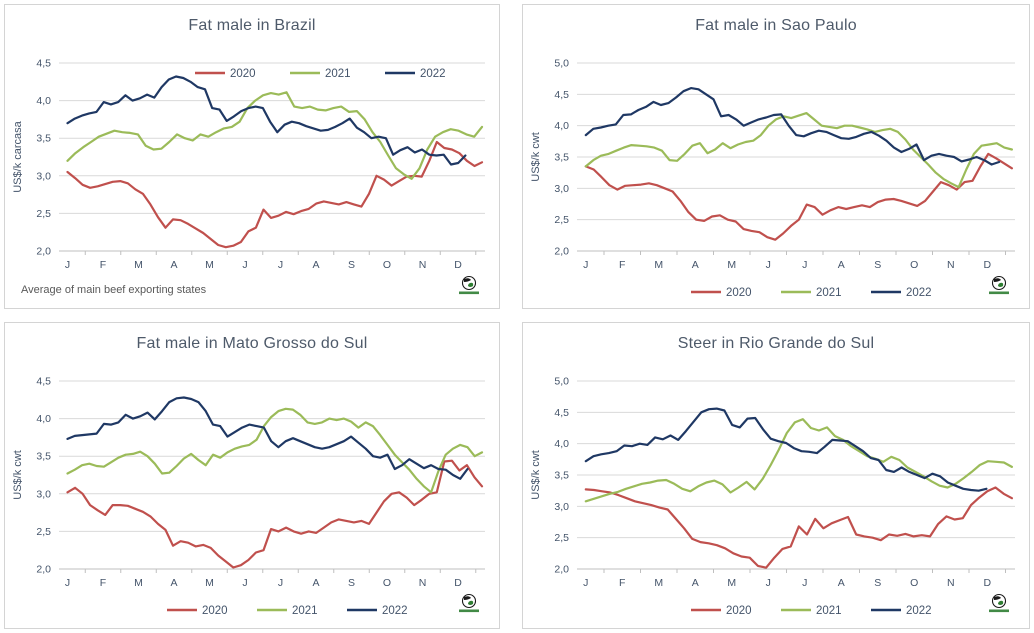 This screenshot has width=1034, height=633. Describe the element at coordinates (796, 252) in the screenshot. I see `x-axis` at that location.